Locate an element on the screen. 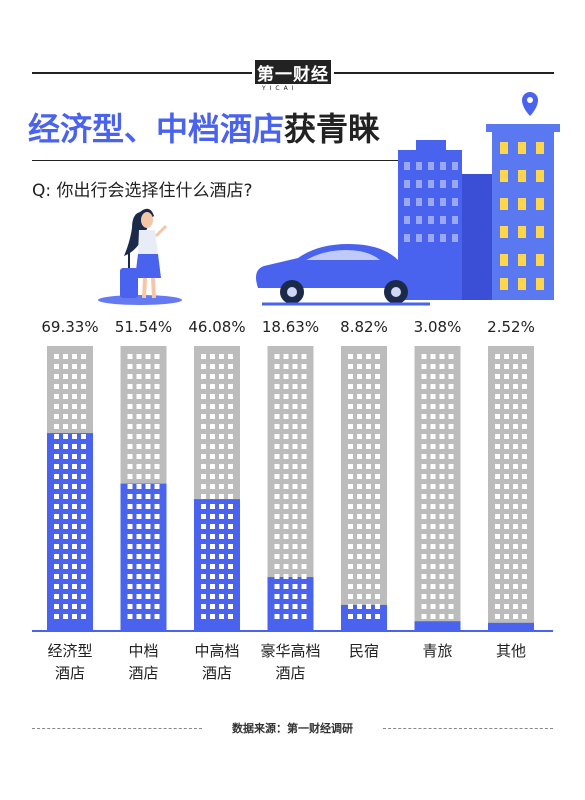 This screenshot has height=800, width=585. traveler-illustration is located at coordinates (140, 256).